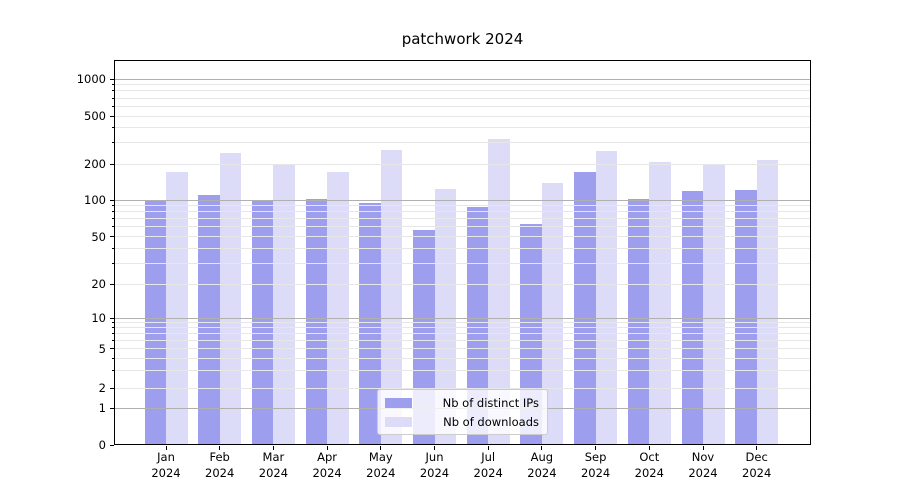 The image size is (900, 500). What do you see at coordinates (542, 457) in the screenshot?
I see `x-tick-month: Aug` at bounding box center [542, 457].